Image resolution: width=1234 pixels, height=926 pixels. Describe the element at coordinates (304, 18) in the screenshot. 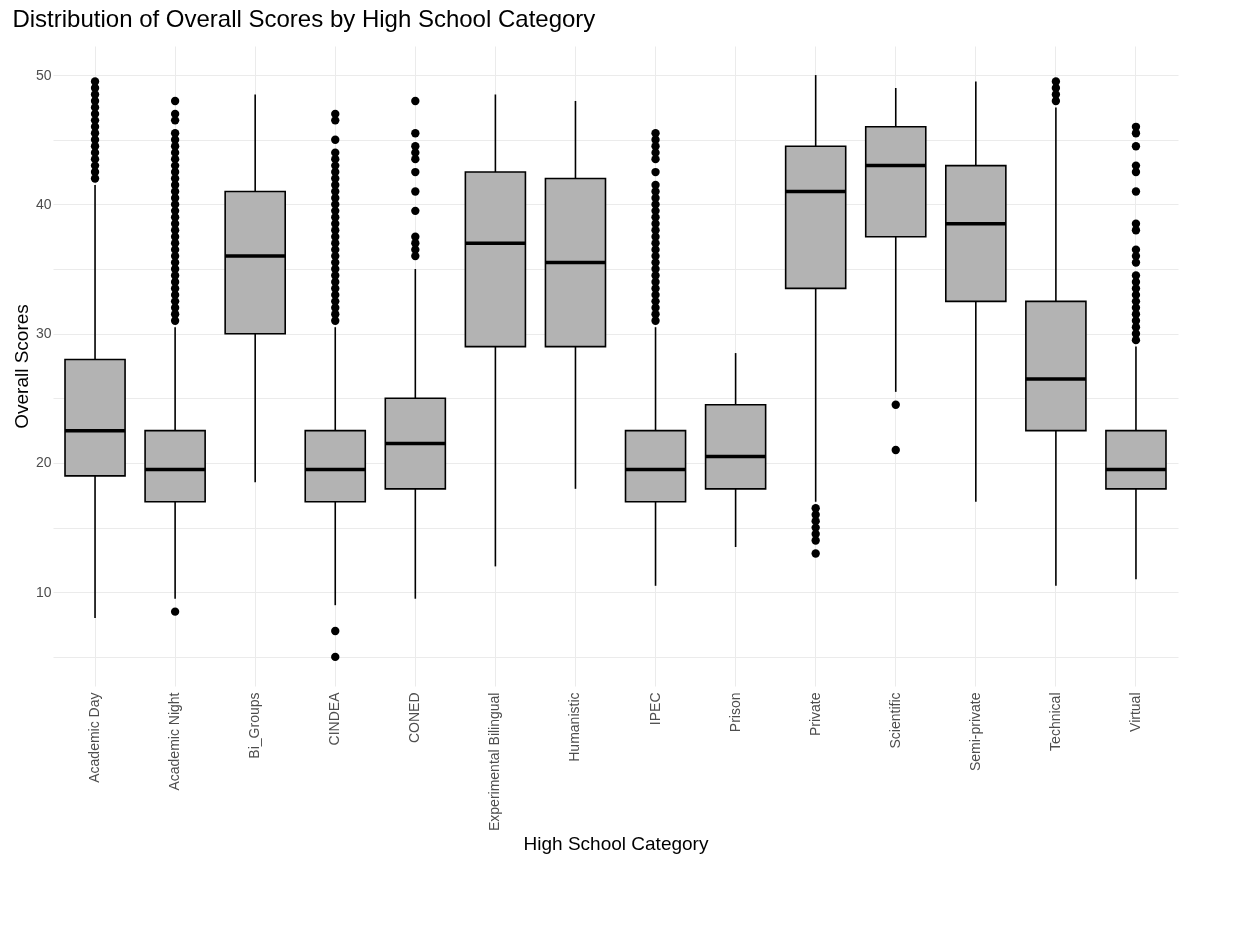

I see `chart-title: Distribution of Overall Scores by High School Category` at that location.